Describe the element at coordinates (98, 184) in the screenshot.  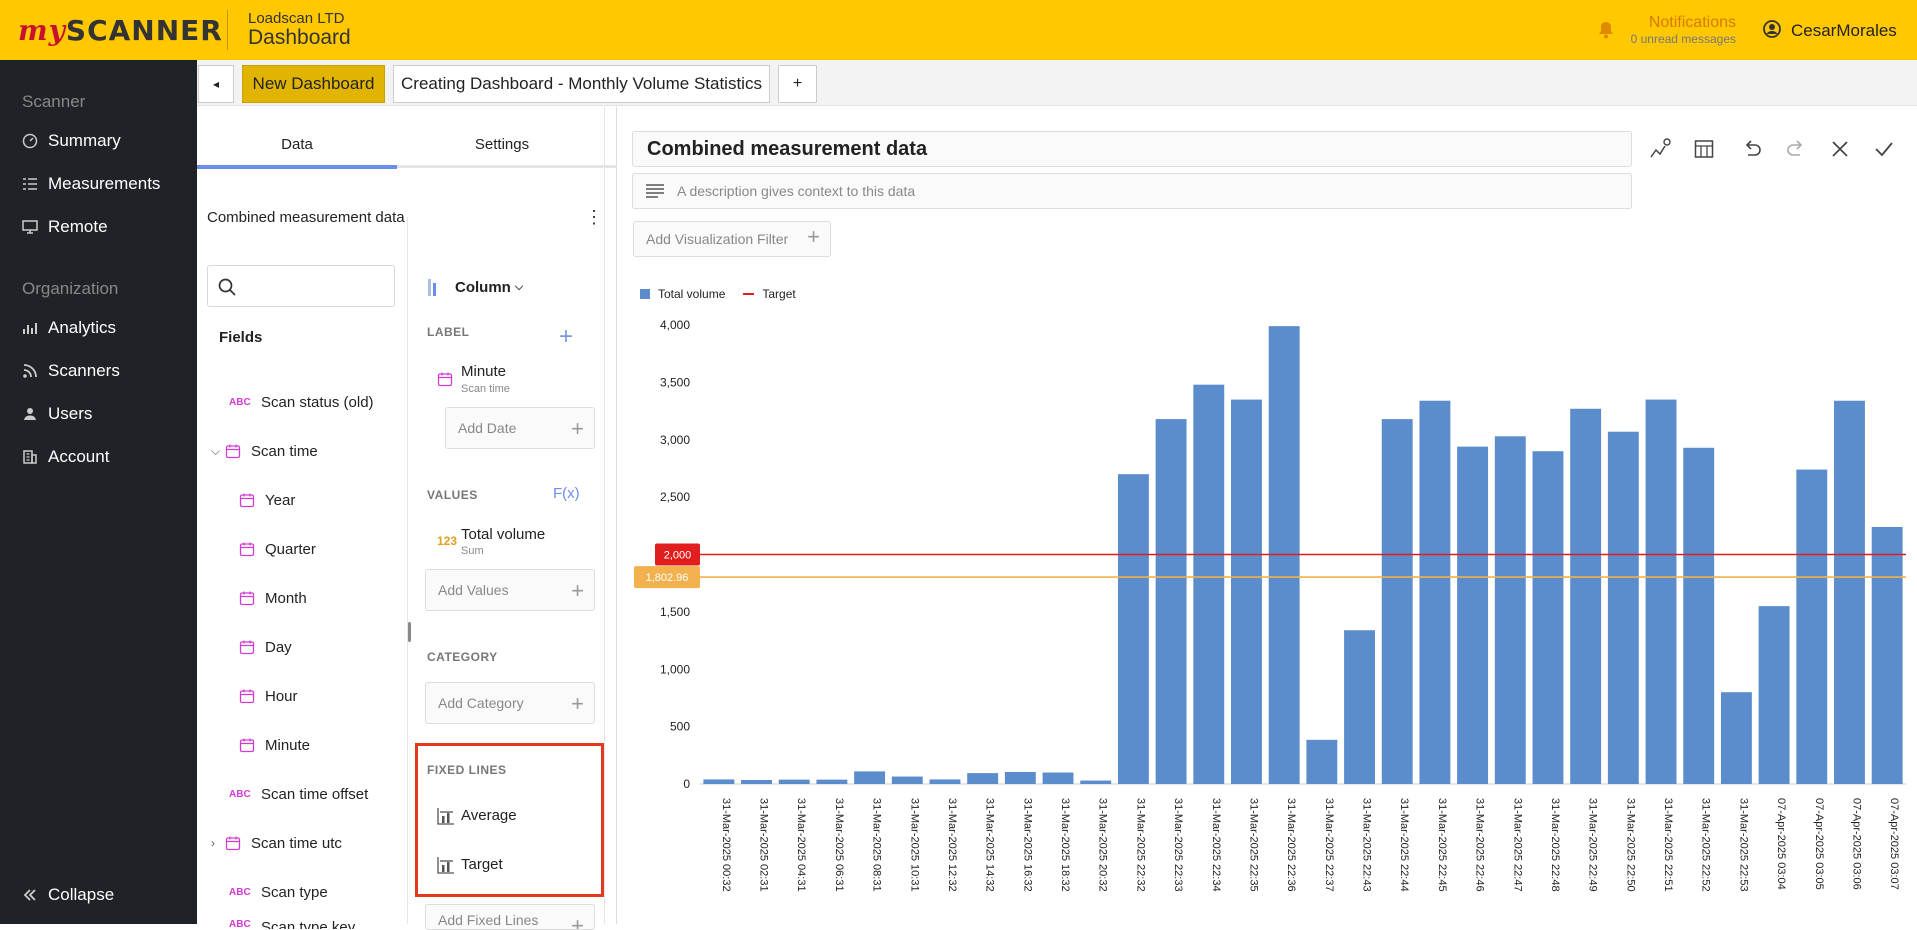
I see `sidebar-item-measurements: Measurements` at that location.